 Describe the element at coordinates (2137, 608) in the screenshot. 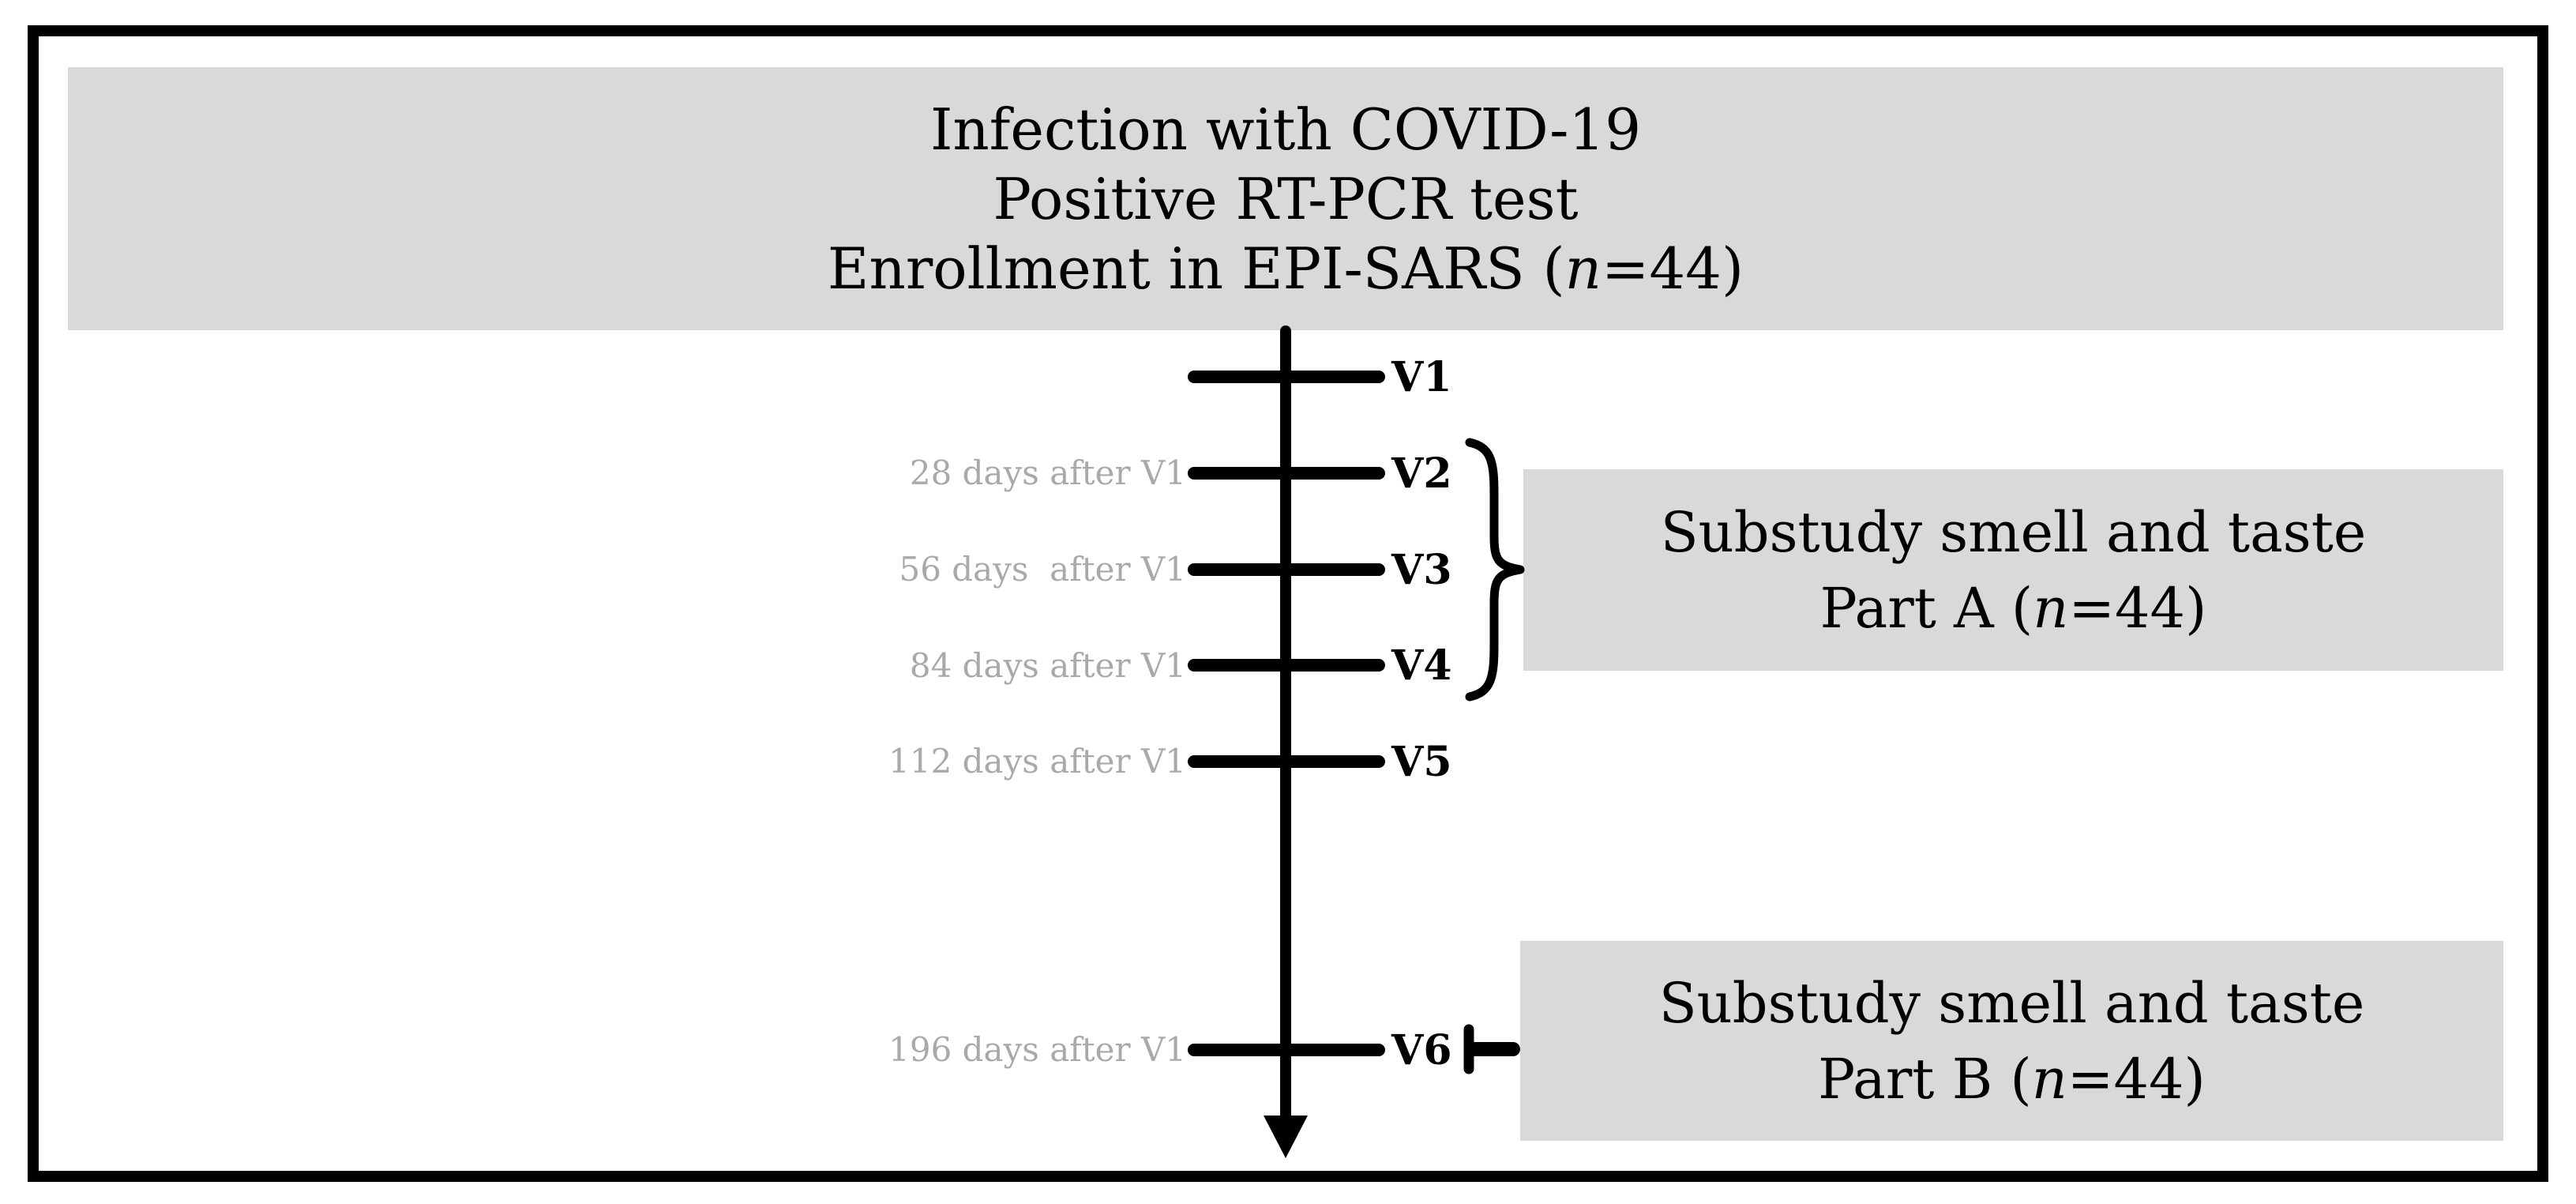

I see `substudy-a-line-2-suffix: =44)` at that location.